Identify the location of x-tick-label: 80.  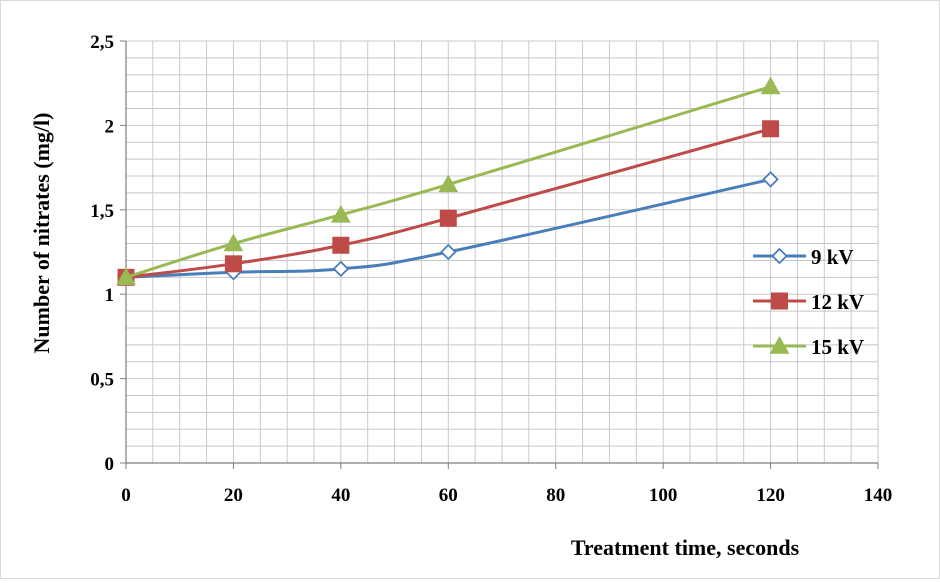
(555, 495).